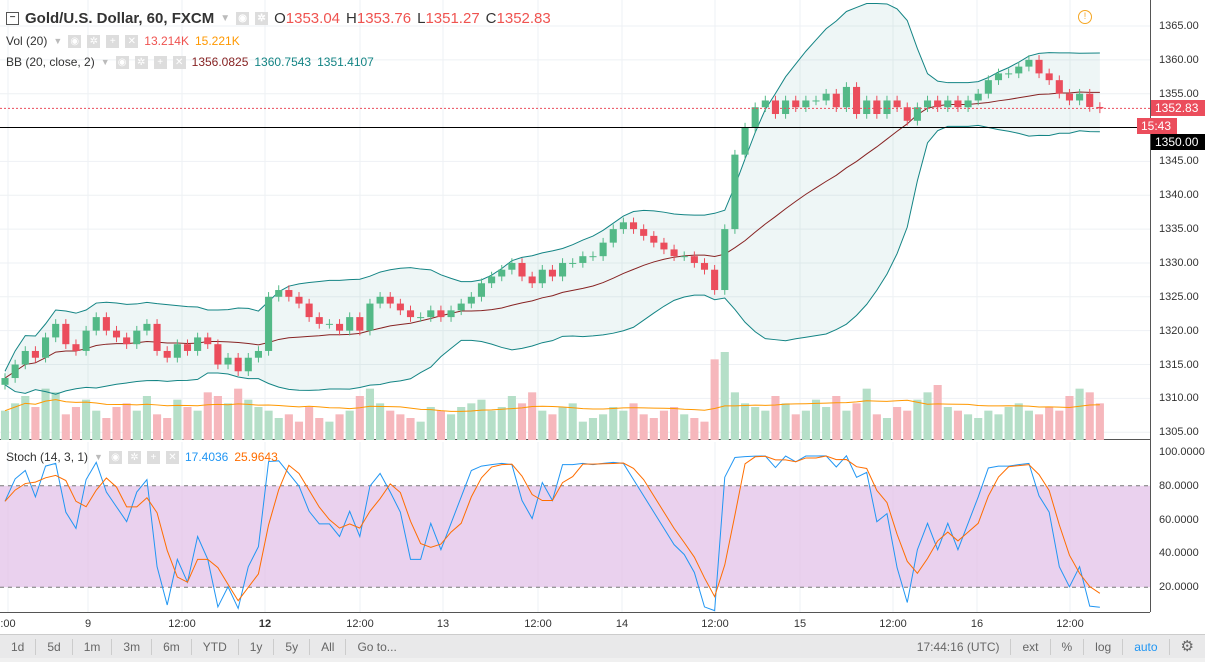 The image size is (1205, 662). Describe the element at coordinates (257, 646) in the screenshot. I see `range-1y-button: 1y` at that location.